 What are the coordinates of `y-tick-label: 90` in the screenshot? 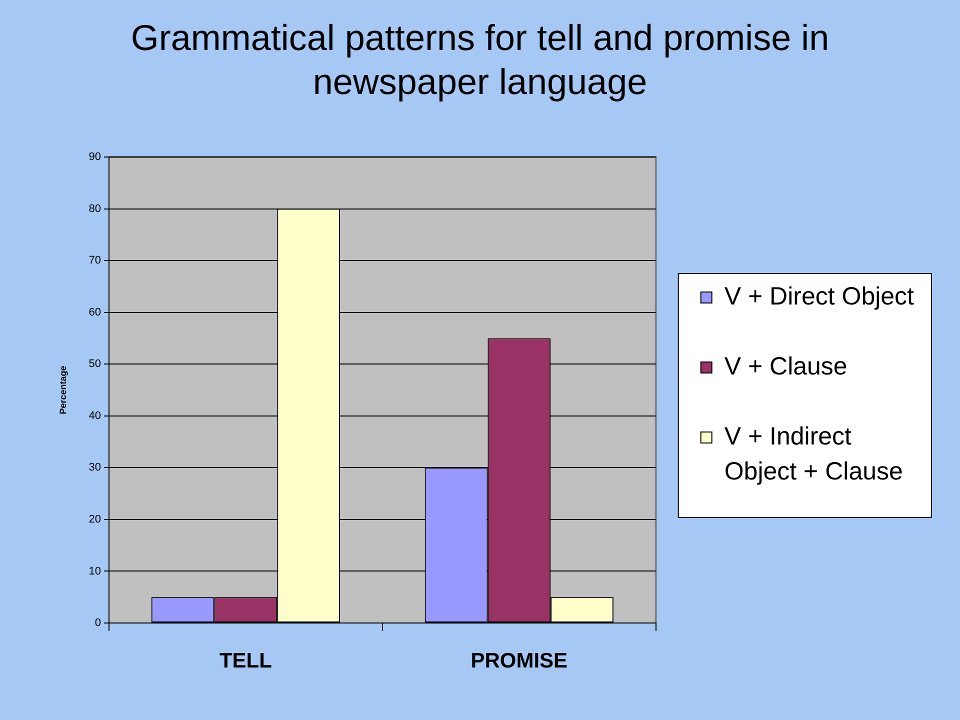 It's located at (94, 157).